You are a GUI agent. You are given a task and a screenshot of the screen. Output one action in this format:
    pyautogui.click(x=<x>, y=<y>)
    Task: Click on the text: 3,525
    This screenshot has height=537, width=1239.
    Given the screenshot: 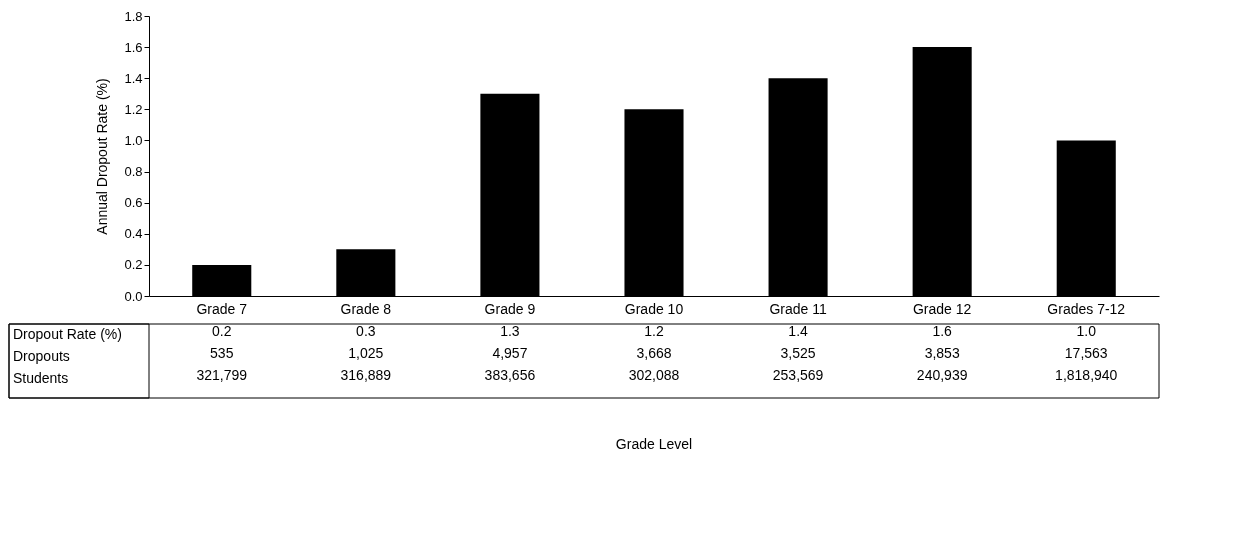 What is the action you would take?
    pyautogui.click(x=798, y=352)
    